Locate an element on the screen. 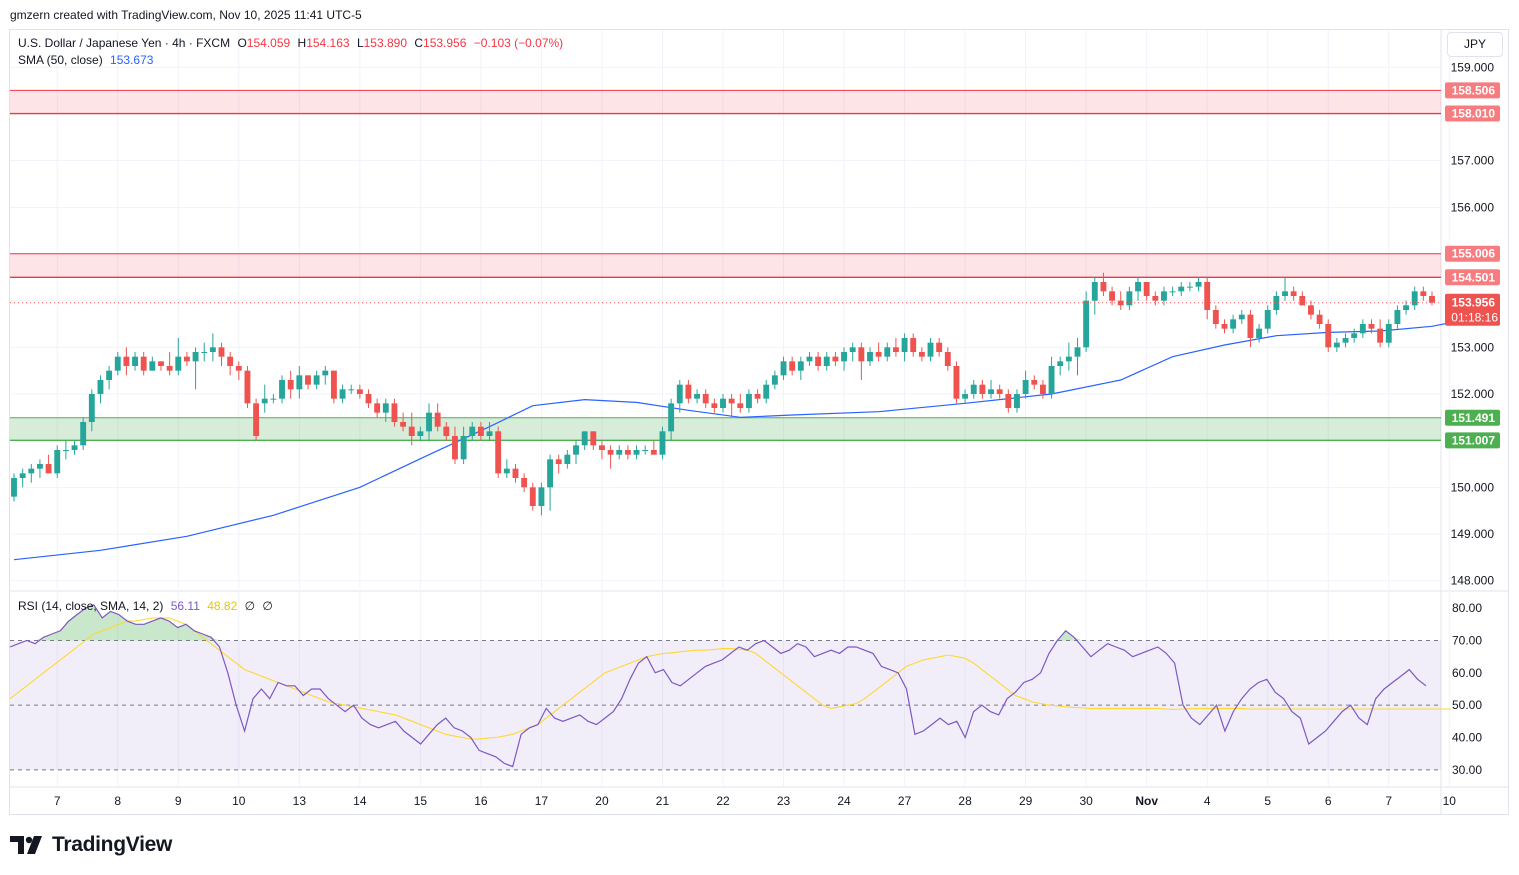 The image size is (1519, 875). rsi-sma-line is located at coordinates (730, 678).